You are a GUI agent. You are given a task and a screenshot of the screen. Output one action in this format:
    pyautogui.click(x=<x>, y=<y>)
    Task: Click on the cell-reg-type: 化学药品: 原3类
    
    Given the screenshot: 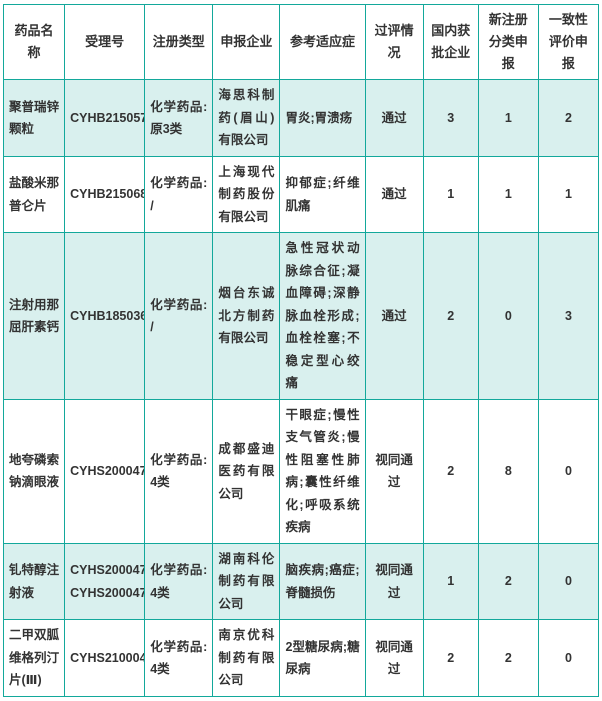 What is the action you would take?
    pyautogui.click(x=179, y=118)
    